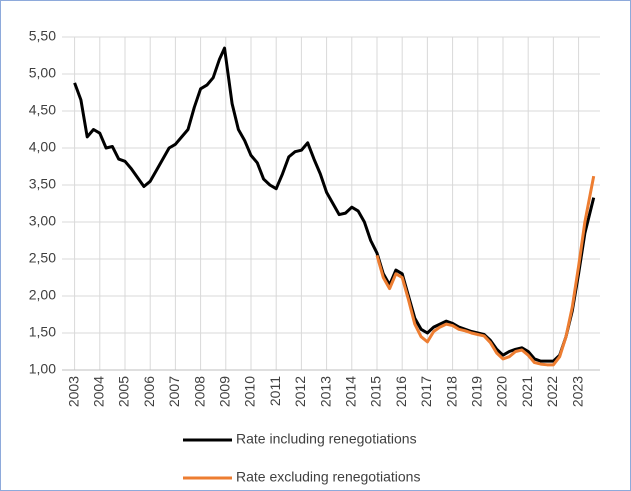 Image resolution: width=631 pixels, height=491 pixels. I want to click on x-tick-label: 2015, so click(376, 391).